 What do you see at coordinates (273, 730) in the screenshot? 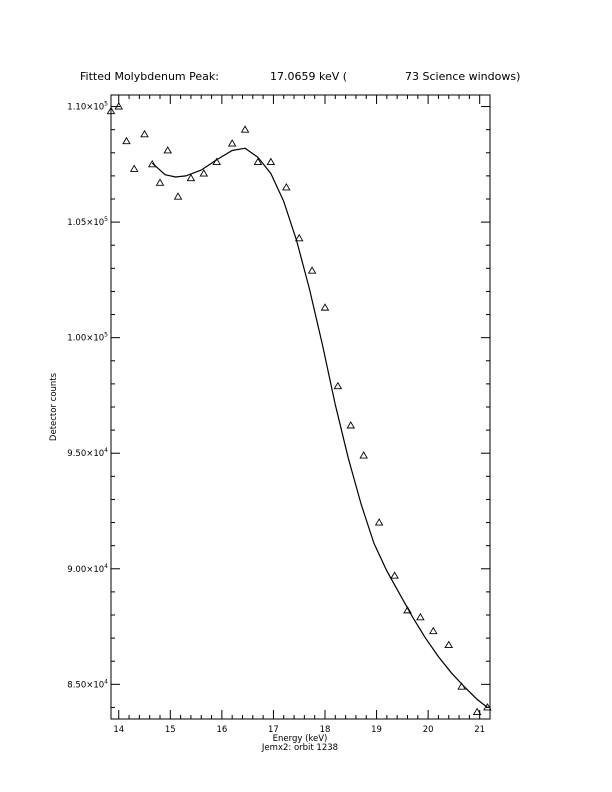
I see `x-tick-label: 17` at bounding box center [273, 730].